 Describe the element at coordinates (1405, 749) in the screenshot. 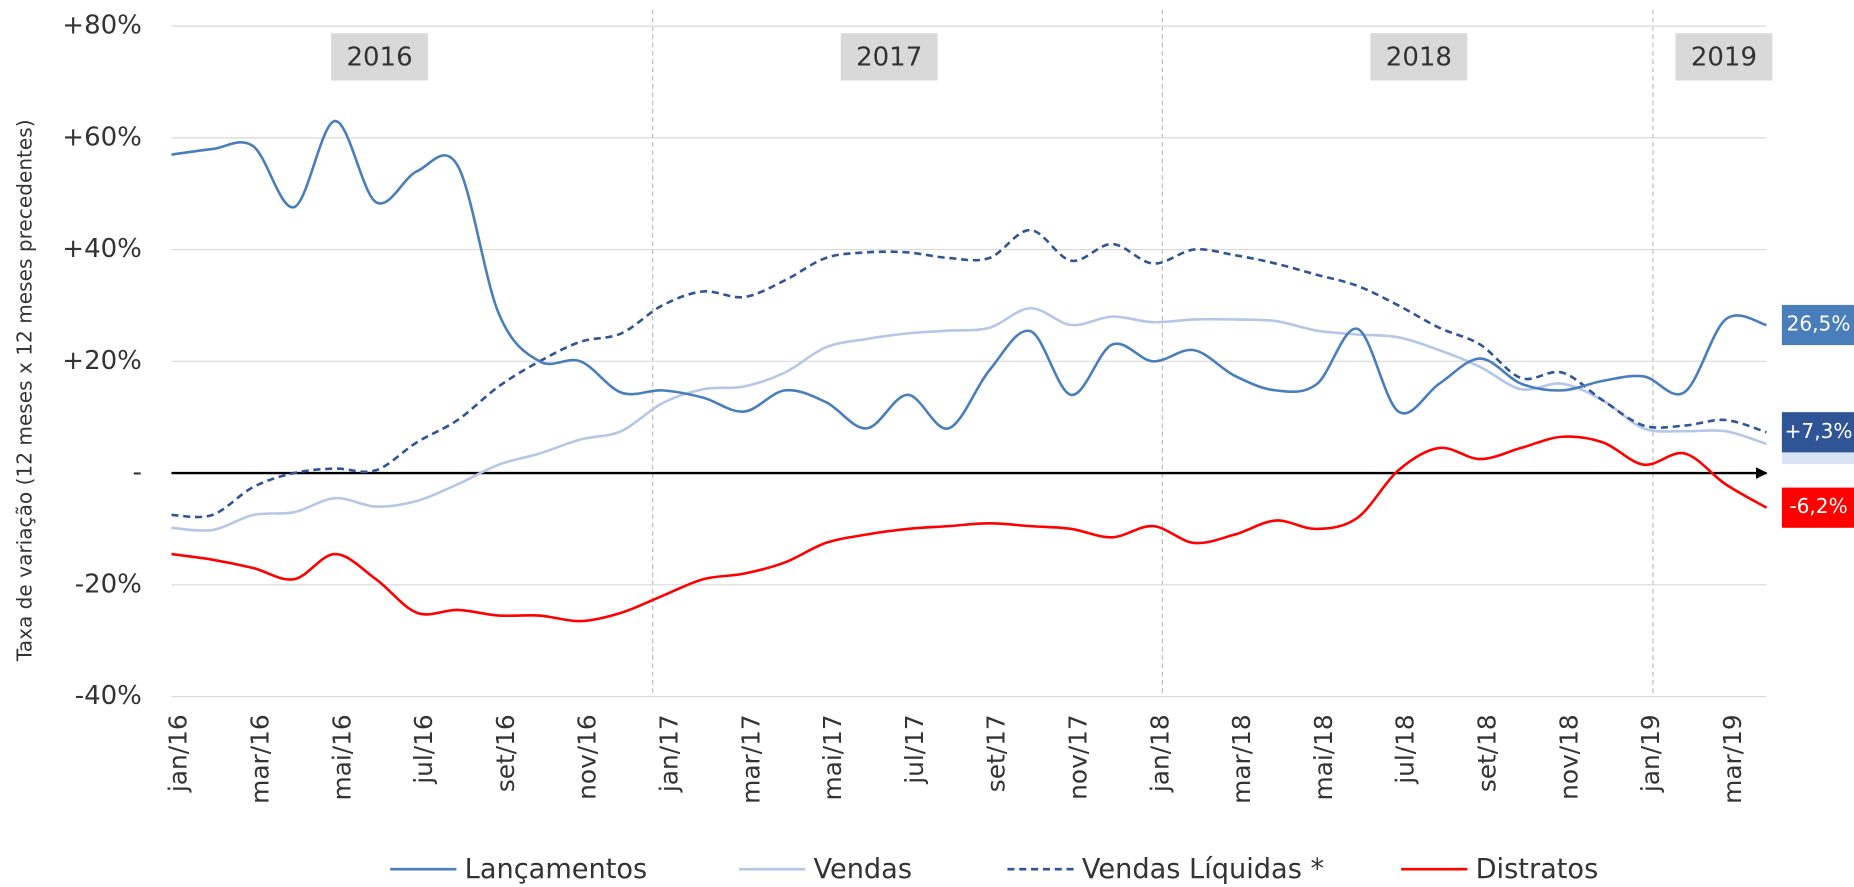

I see `x-tick-label: jul/18` at that location.